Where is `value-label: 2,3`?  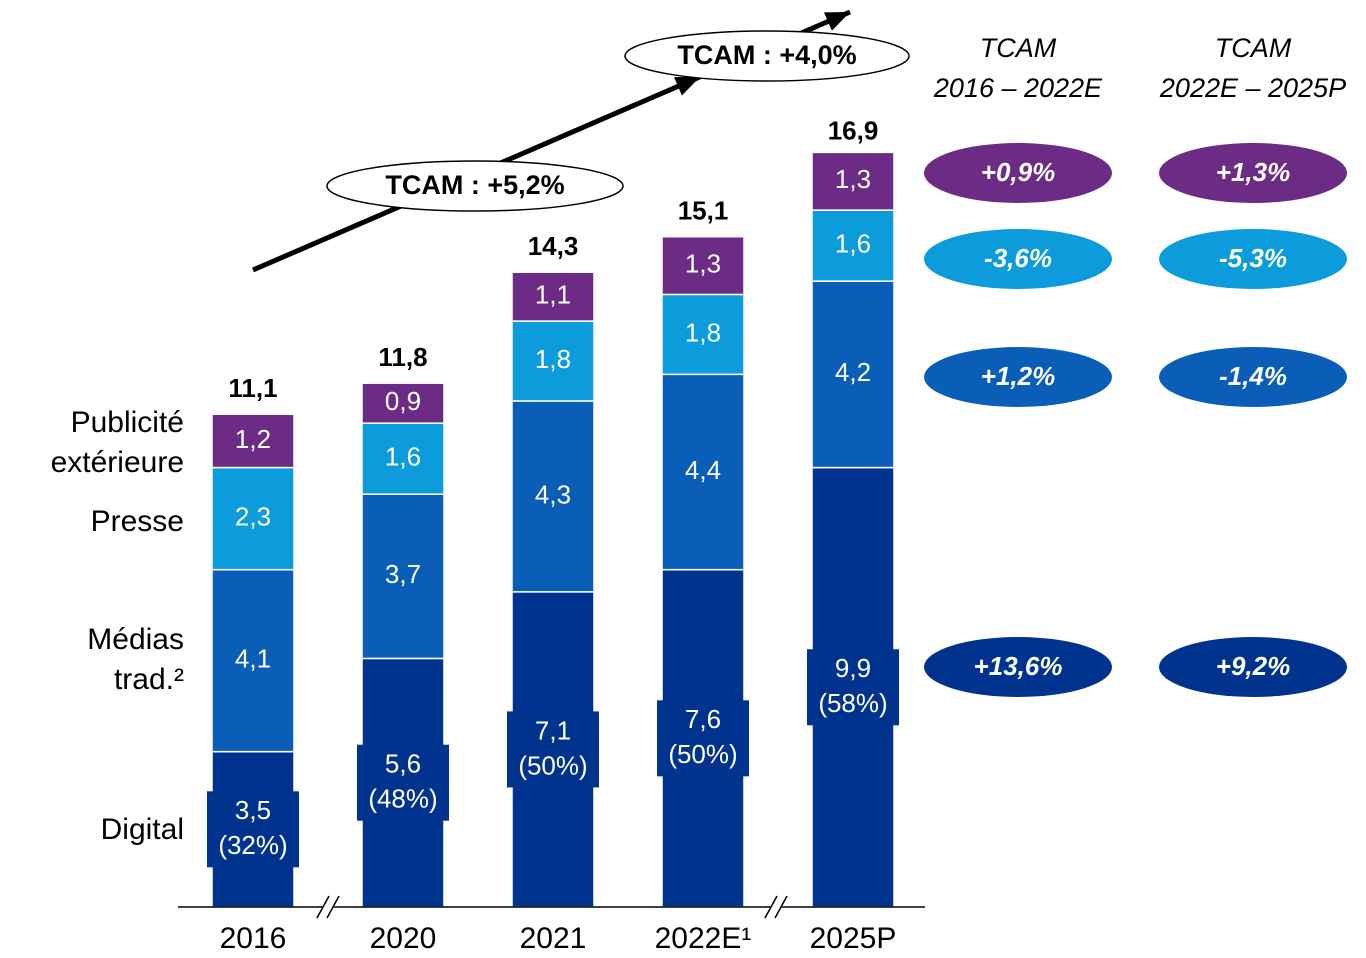
value-label: 2,3 is located at coordinates (253, 516).